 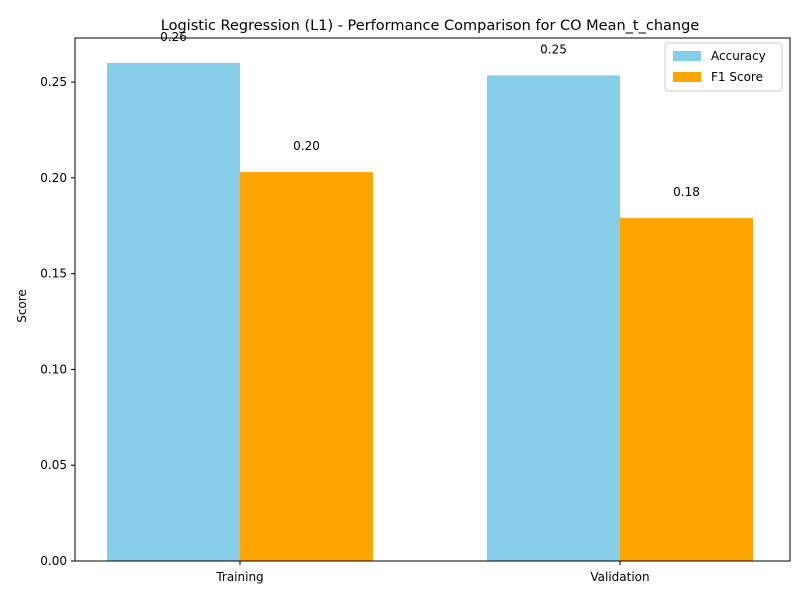 What do you see at coordinates (22, 306) in the screenshot?
I see `y-axis-label: Score` at bounding box center [22, 306].